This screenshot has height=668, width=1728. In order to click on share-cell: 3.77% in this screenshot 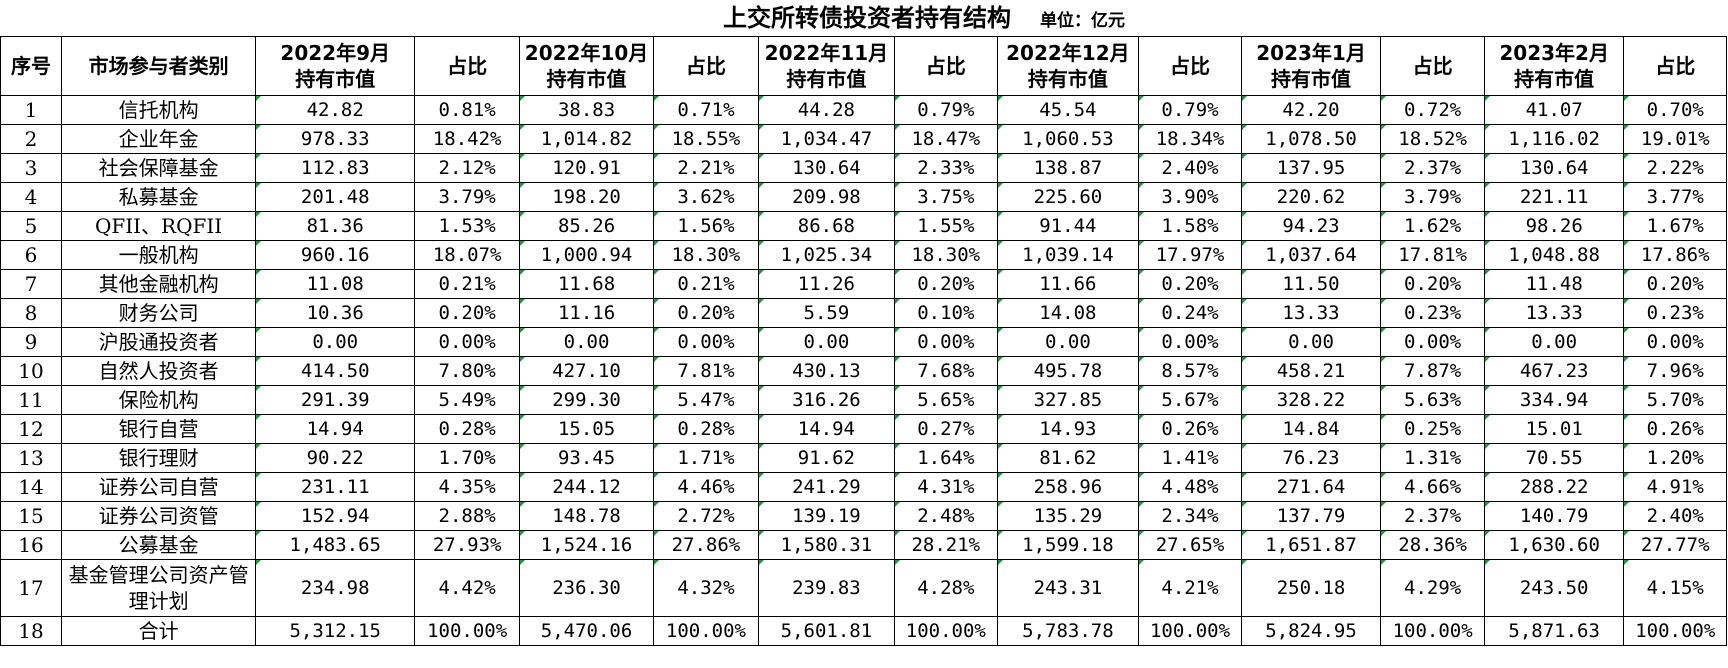, I will do `click(1675, 197)`.